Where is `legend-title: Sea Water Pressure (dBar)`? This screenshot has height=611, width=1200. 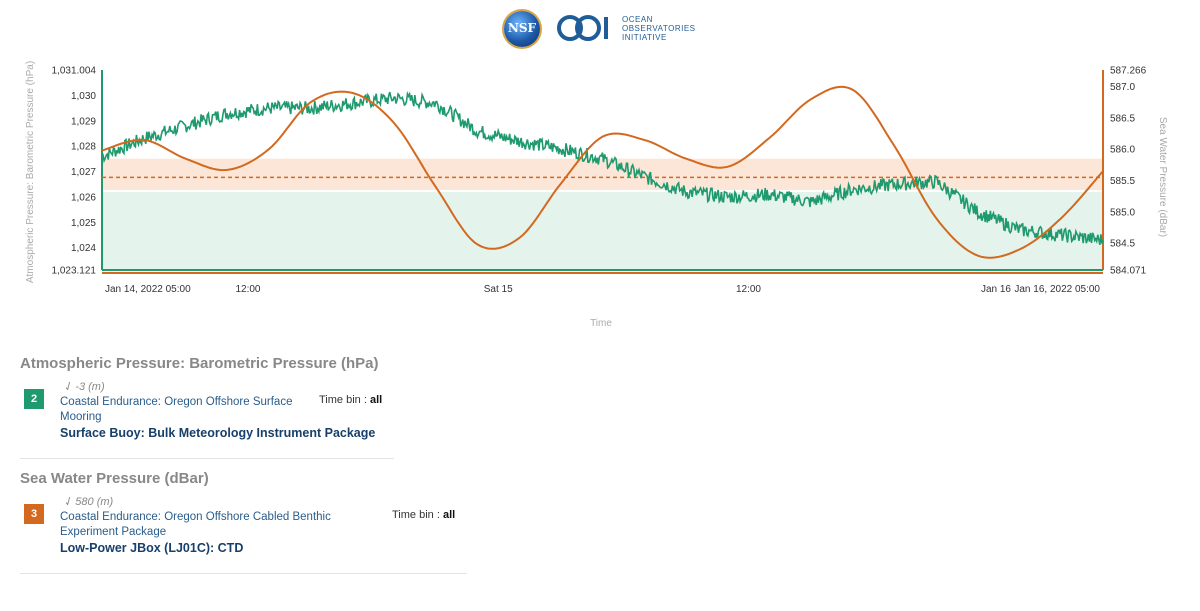
legend-title: Sea Water Pressure (dBar) is located at coordinates (114, 478).